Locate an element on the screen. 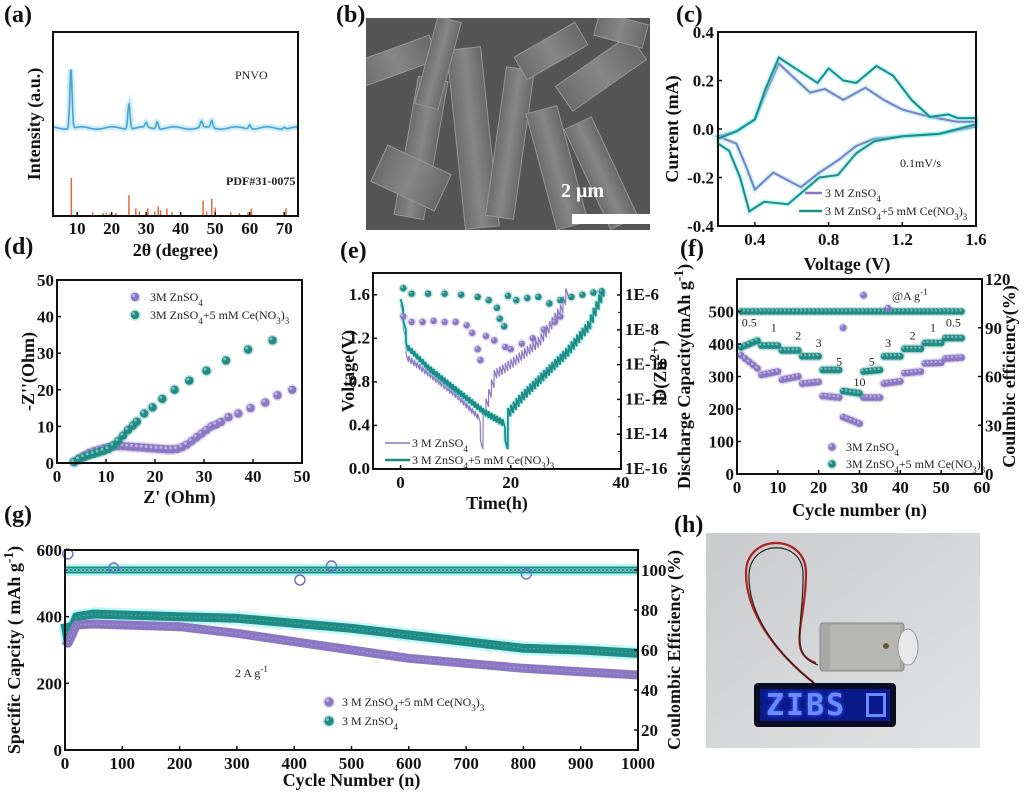  x-tick-label: 800 is located at coordinates (524, 763).